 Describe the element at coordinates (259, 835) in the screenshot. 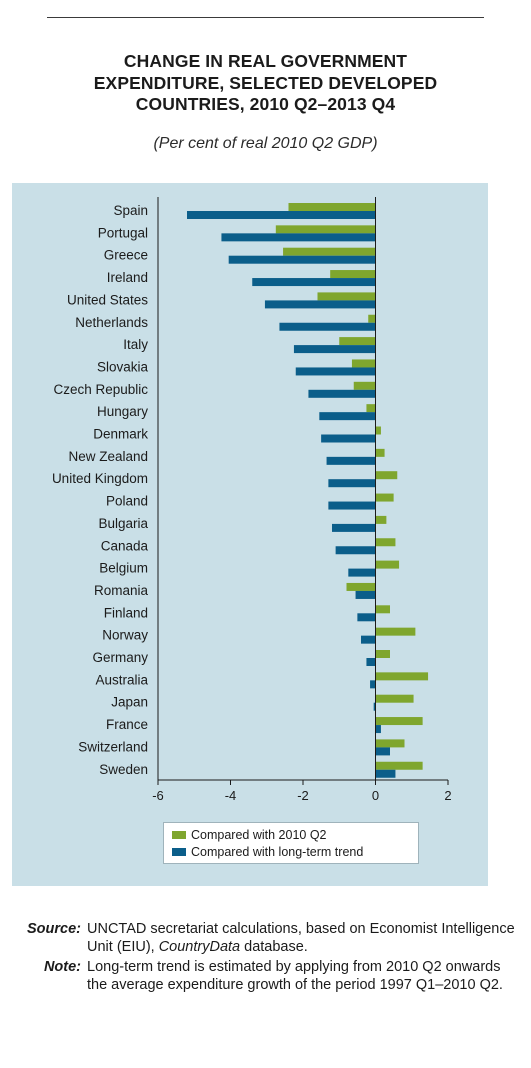

I see `legend-label-2010q2: Compared with 2010 Q2` at that location.